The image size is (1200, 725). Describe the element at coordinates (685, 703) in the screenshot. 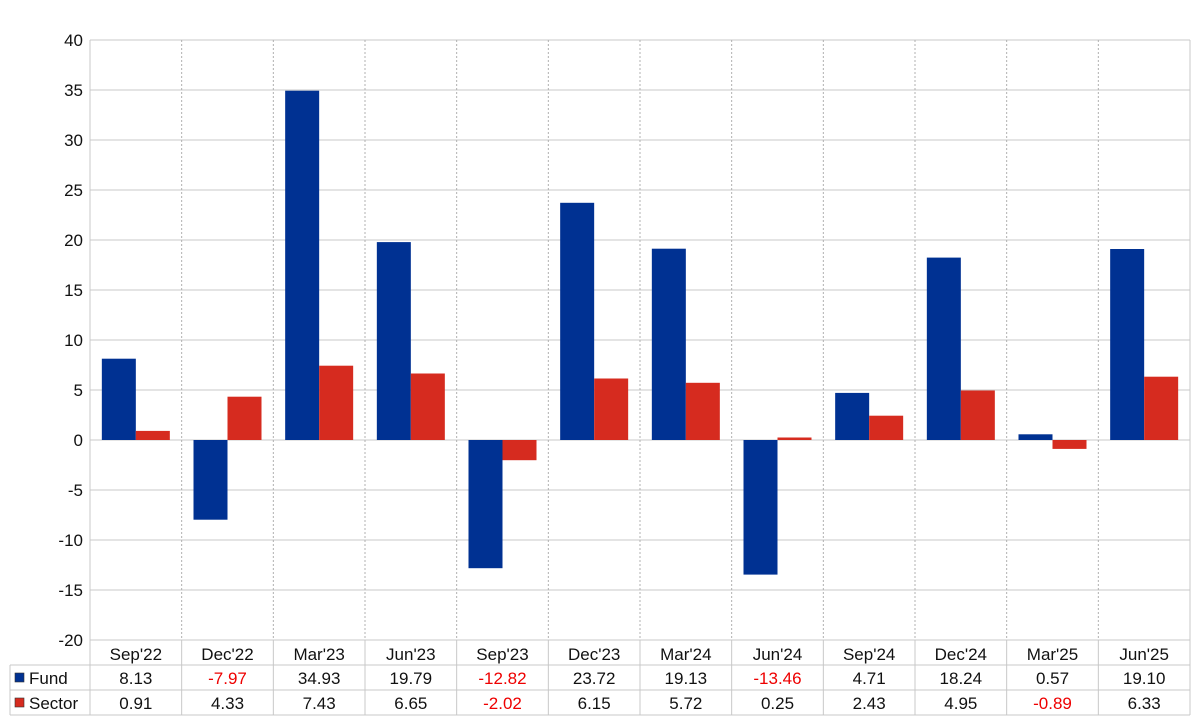

I see `data-label-sector: 5.72` at that location.